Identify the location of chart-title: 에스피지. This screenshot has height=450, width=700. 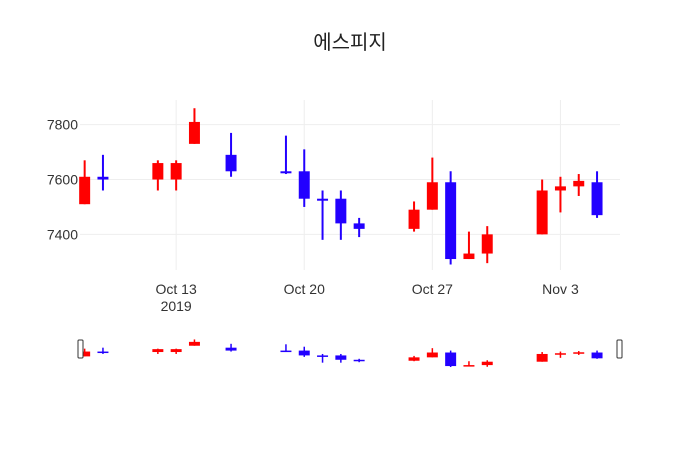
(350, 42).